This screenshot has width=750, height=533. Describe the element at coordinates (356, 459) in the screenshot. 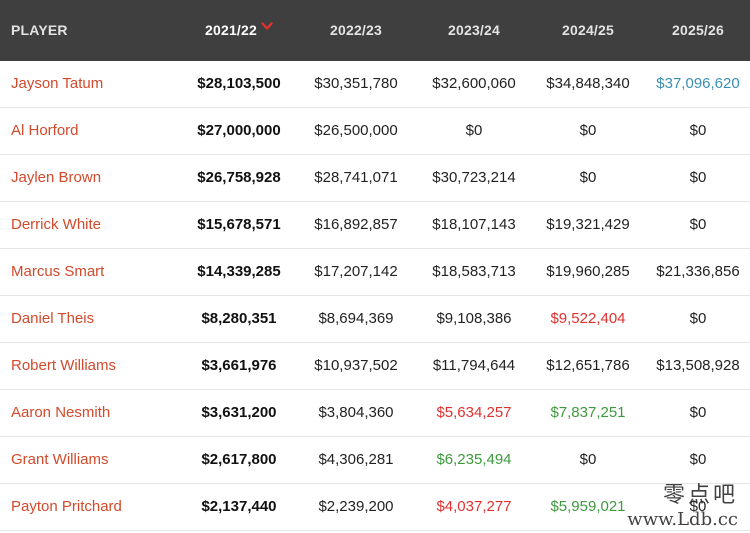

I see `salary-cell: $4,306,281` at that location.